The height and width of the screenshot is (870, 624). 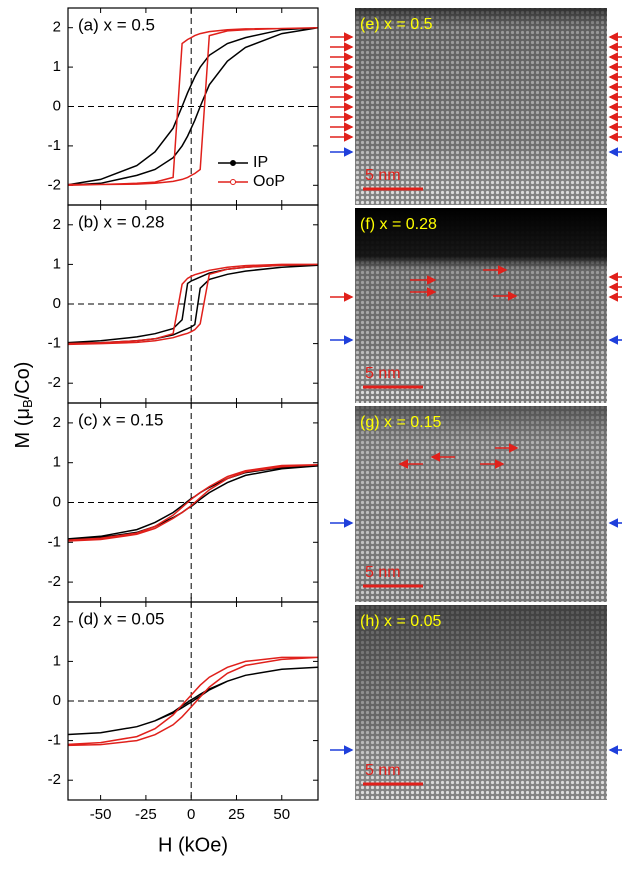 I want to click on x-axis-label: H (kOe), so click(x=193, y=845).